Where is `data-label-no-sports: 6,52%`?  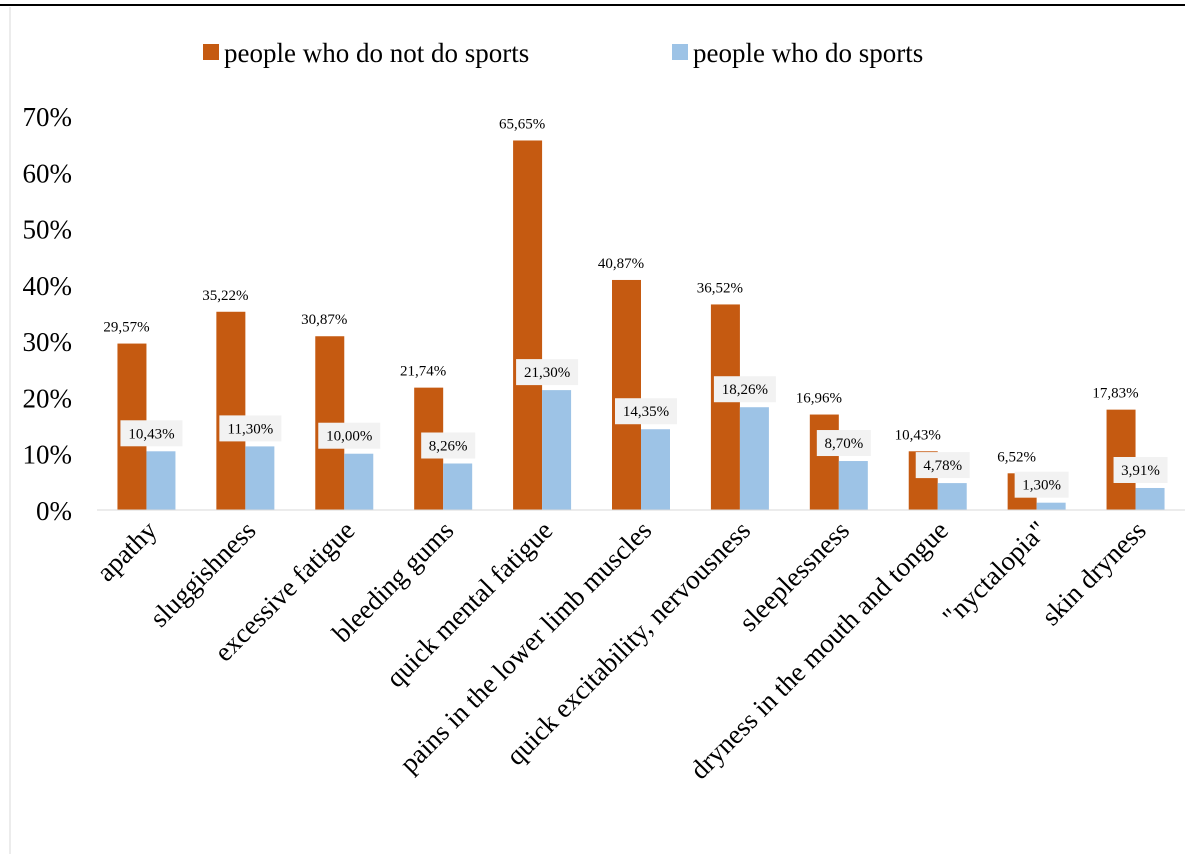 data-label-no-sports: 6,52% is located at coordinates (1016, 457).